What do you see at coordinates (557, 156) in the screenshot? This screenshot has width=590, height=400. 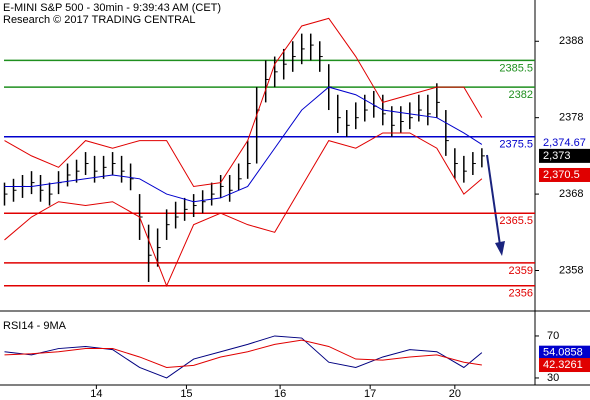 I see `value-box-label: 2,373` at bounding box center [557, 156].